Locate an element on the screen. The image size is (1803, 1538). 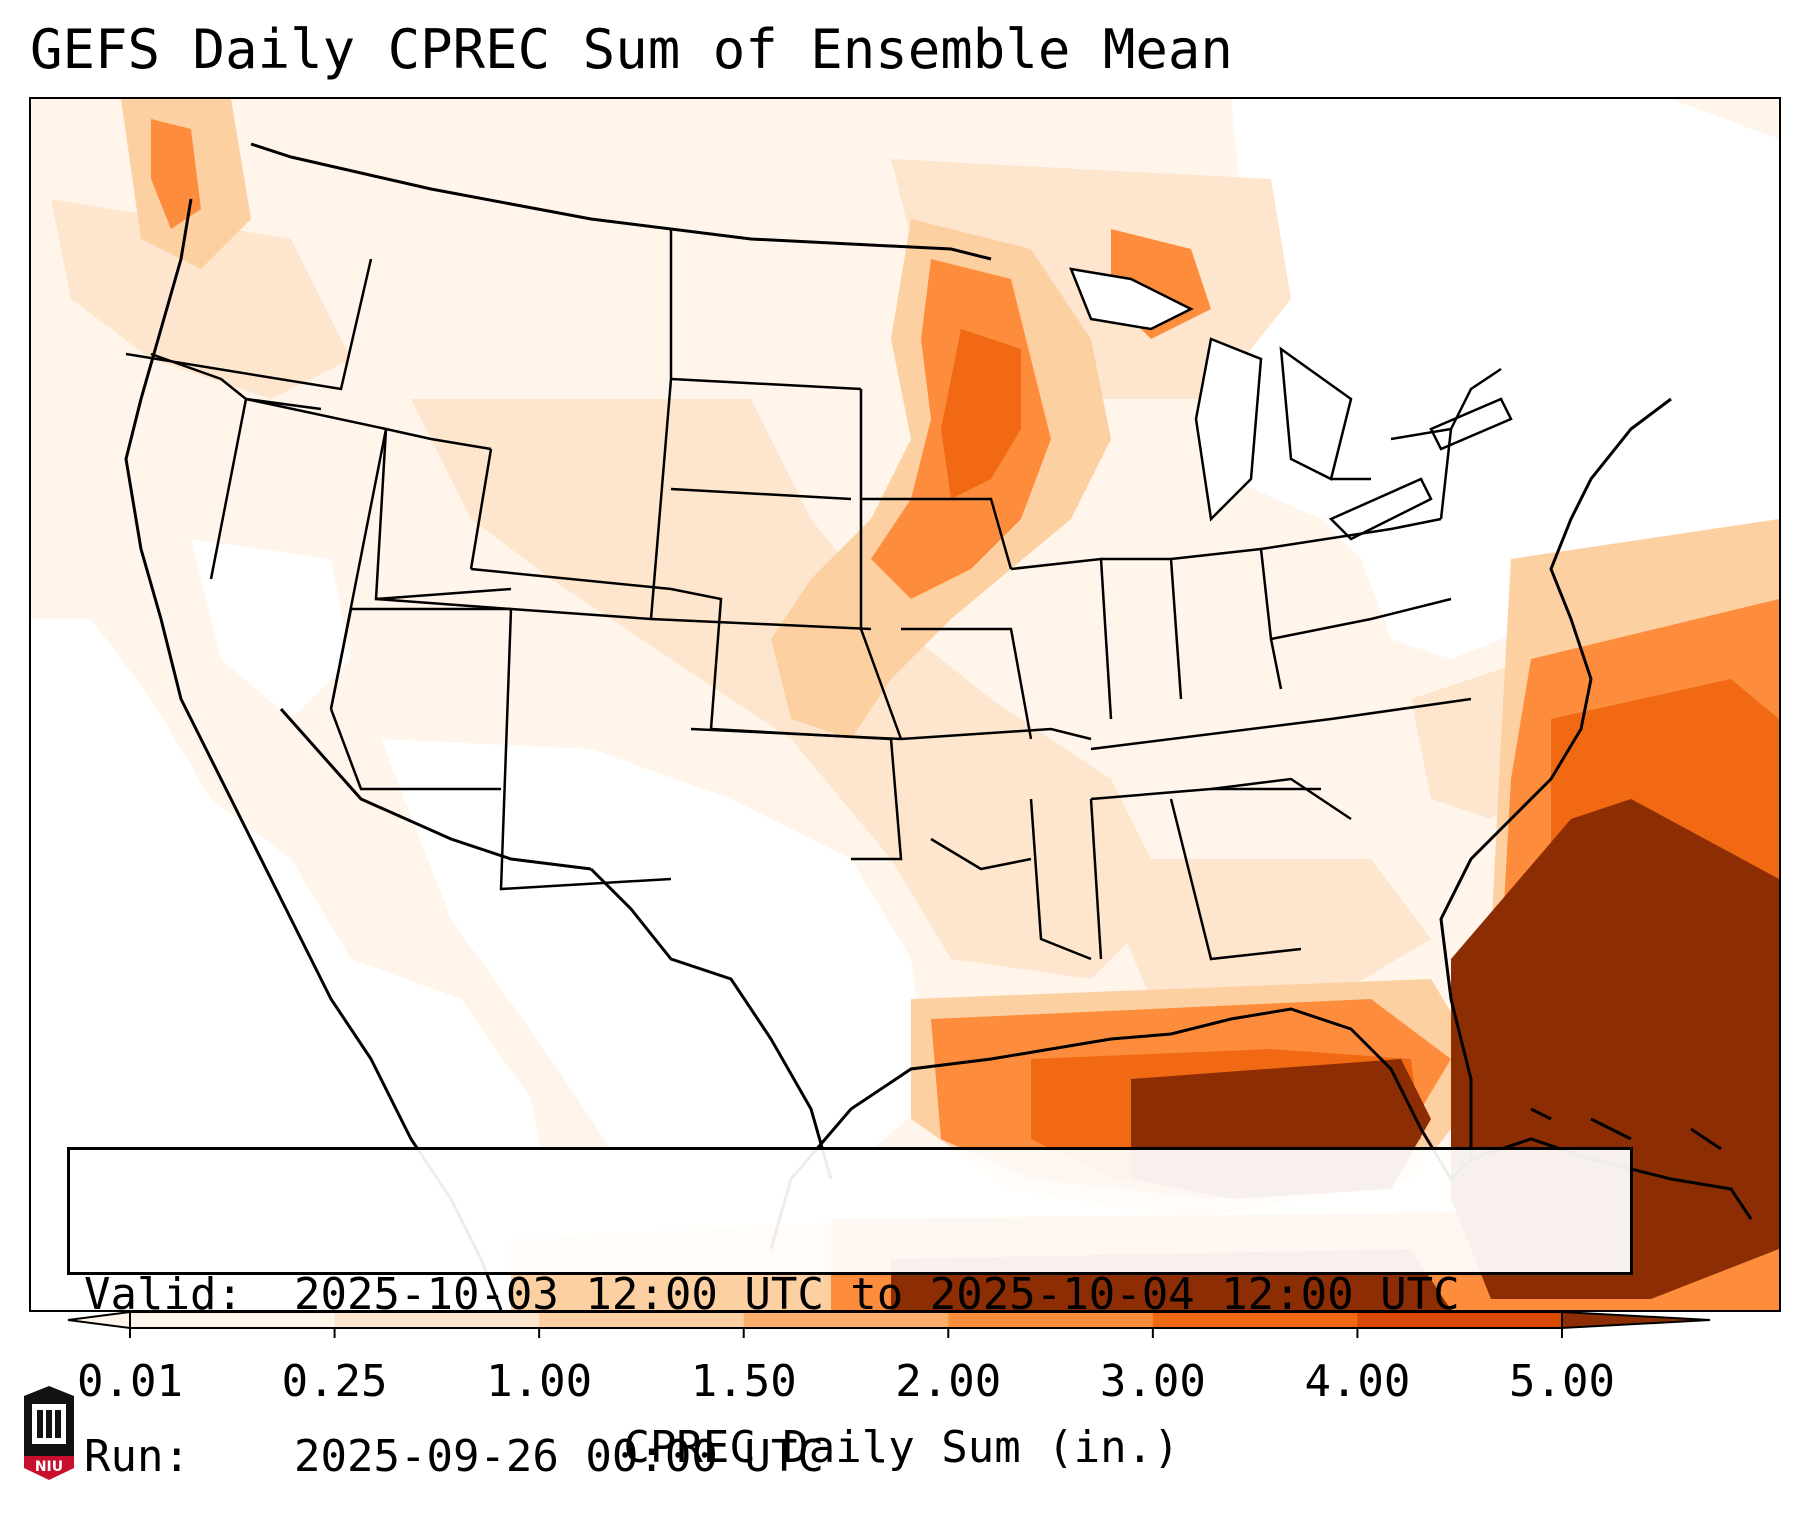
colorbar-extend-high is located at coordinates (1636, 1320).